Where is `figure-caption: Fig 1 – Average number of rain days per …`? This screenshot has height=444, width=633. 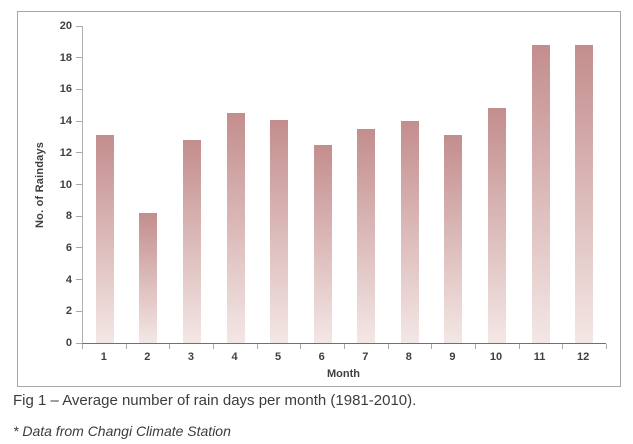 figure-caption: Fig 1 – Average number of rain days per … is located at coordinates (215, 400).